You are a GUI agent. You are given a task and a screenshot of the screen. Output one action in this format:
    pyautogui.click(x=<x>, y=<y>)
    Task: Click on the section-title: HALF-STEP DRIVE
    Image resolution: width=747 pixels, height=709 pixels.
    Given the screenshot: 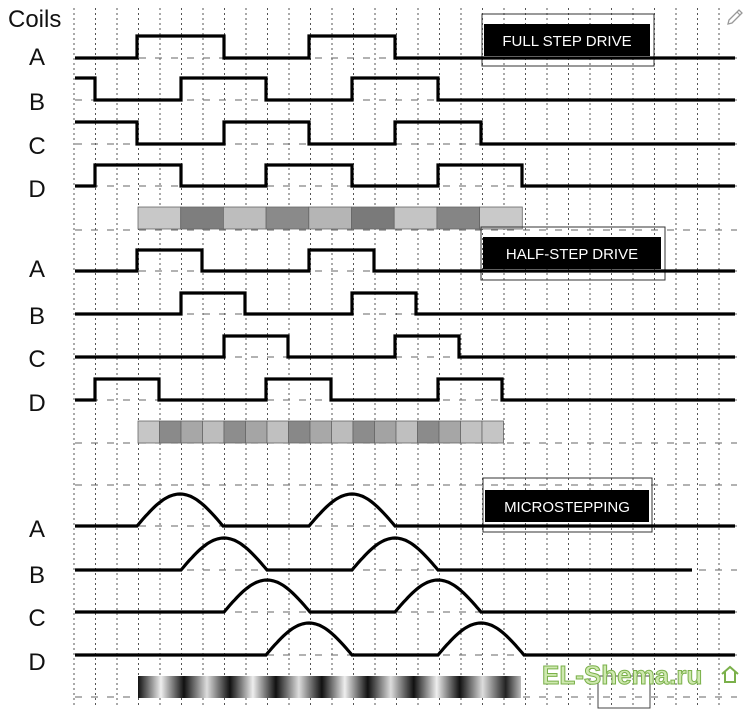 What is the action you would take?
    pyautogui.click(x=572, y=254)
    